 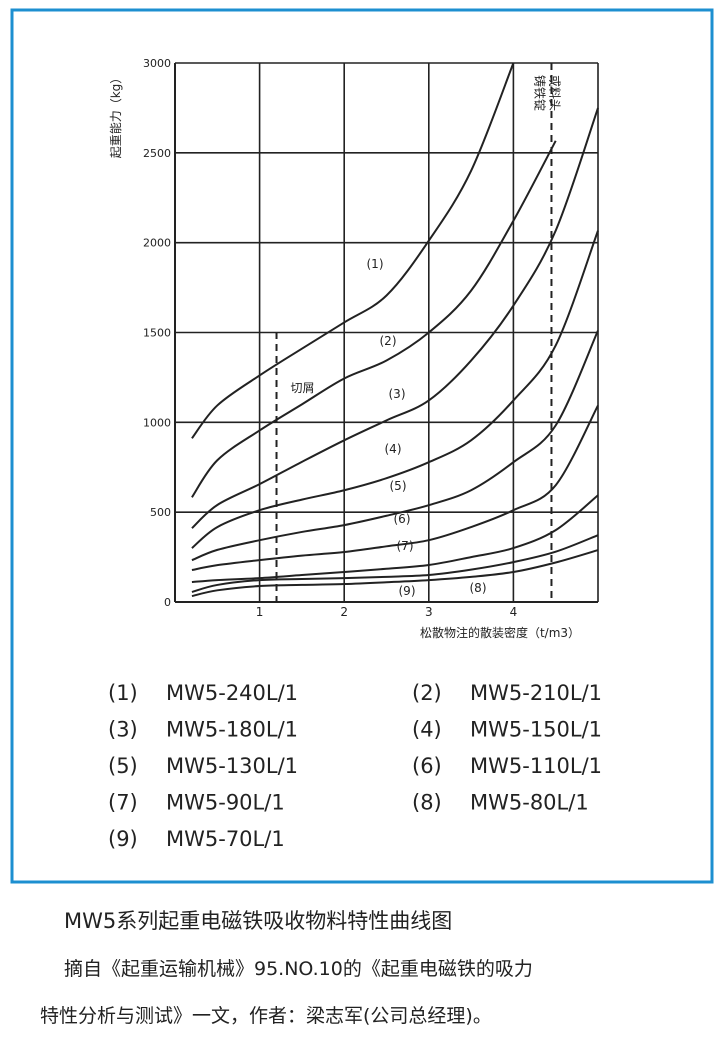 I want to click on legend-name: MW5-240L/1, so click(x=232, y=693).